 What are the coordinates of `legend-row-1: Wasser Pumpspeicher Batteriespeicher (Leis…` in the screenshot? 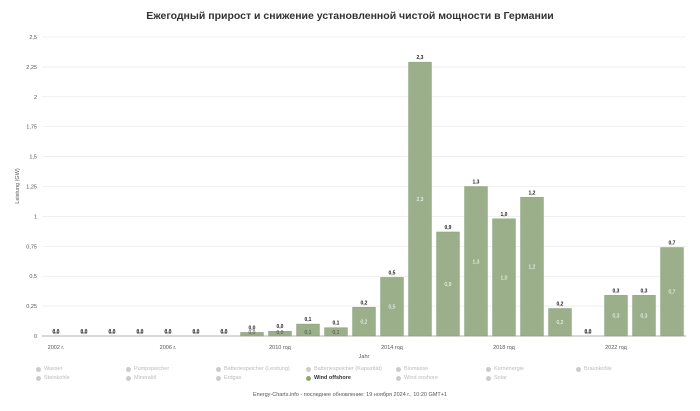 It's located at (356, 370).